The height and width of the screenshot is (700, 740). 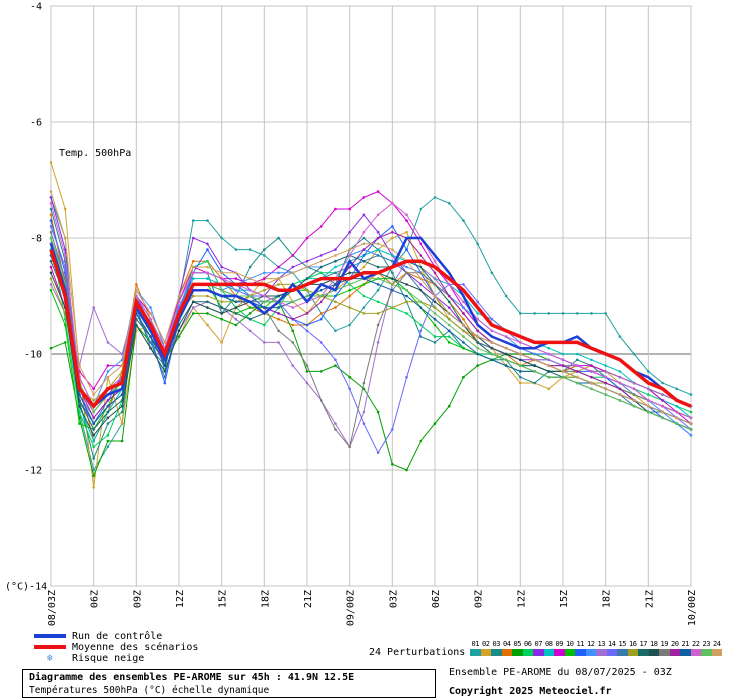 I want to click on perturbation-number: 13, so click(x=601, y=644).